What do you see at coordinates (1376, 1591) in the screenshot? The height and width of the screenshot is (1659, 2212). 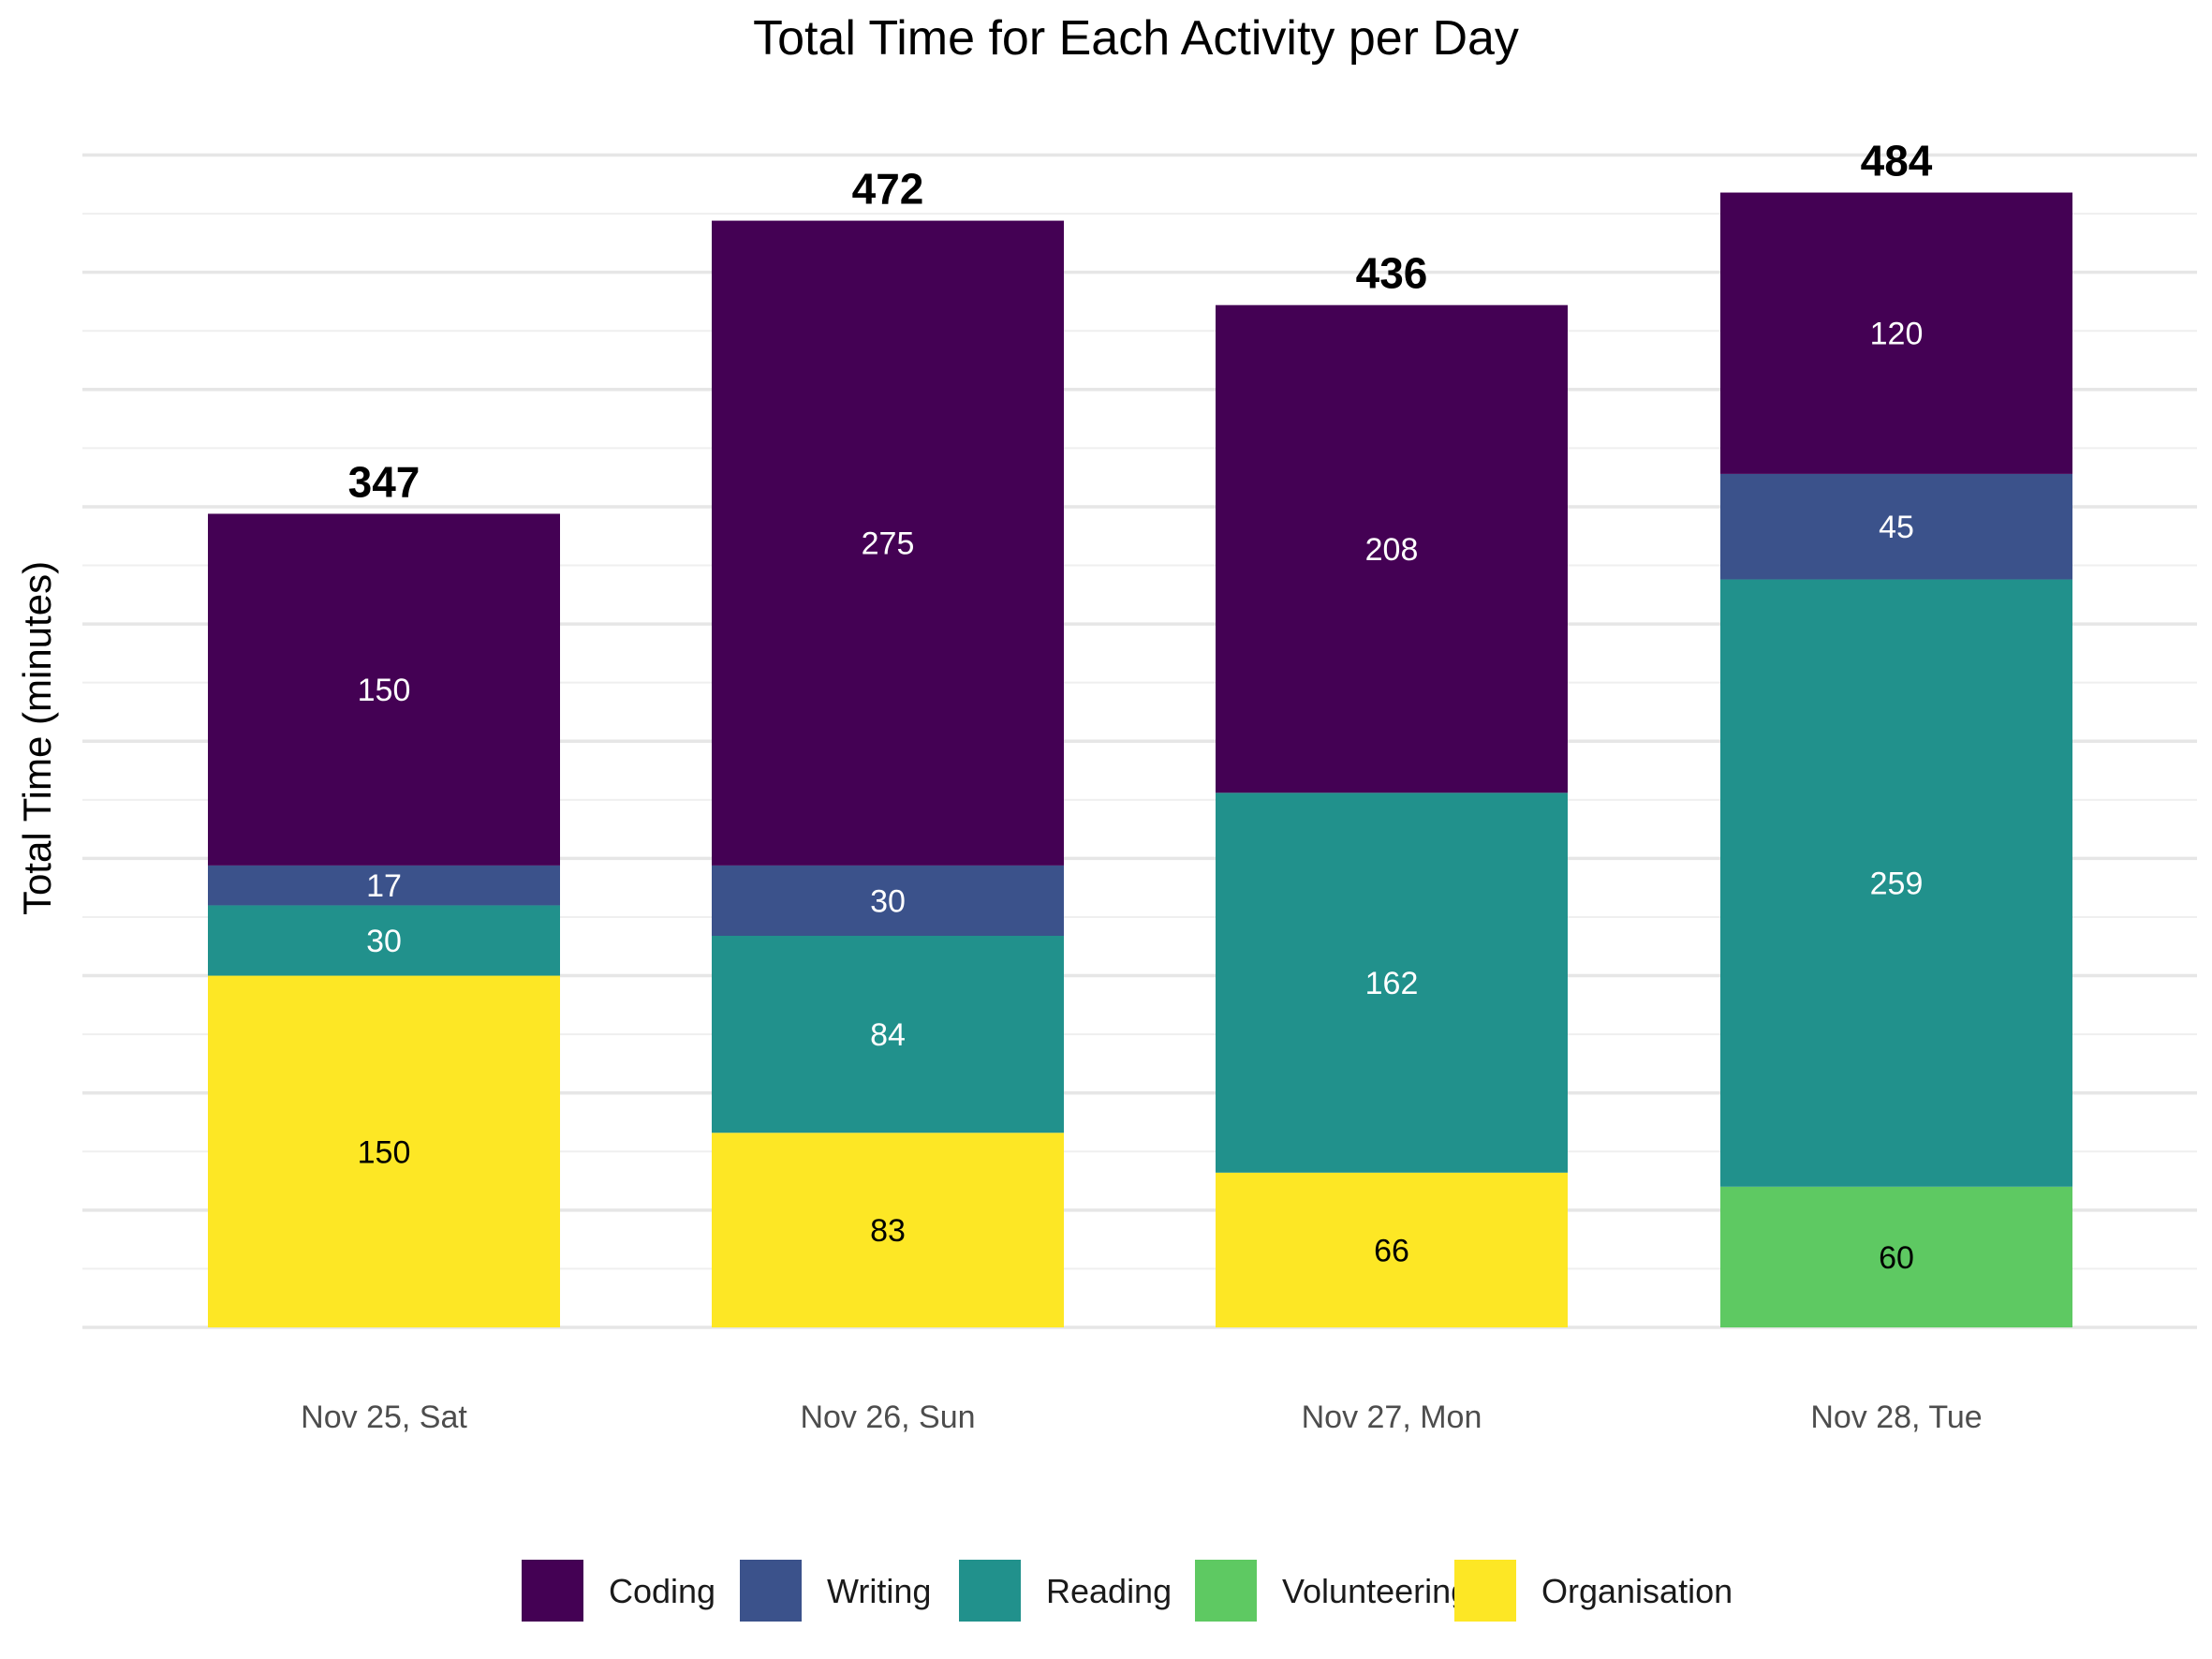 I see `legend-label-volunteering: Volunteering` at bounding box center [1376, 1591].